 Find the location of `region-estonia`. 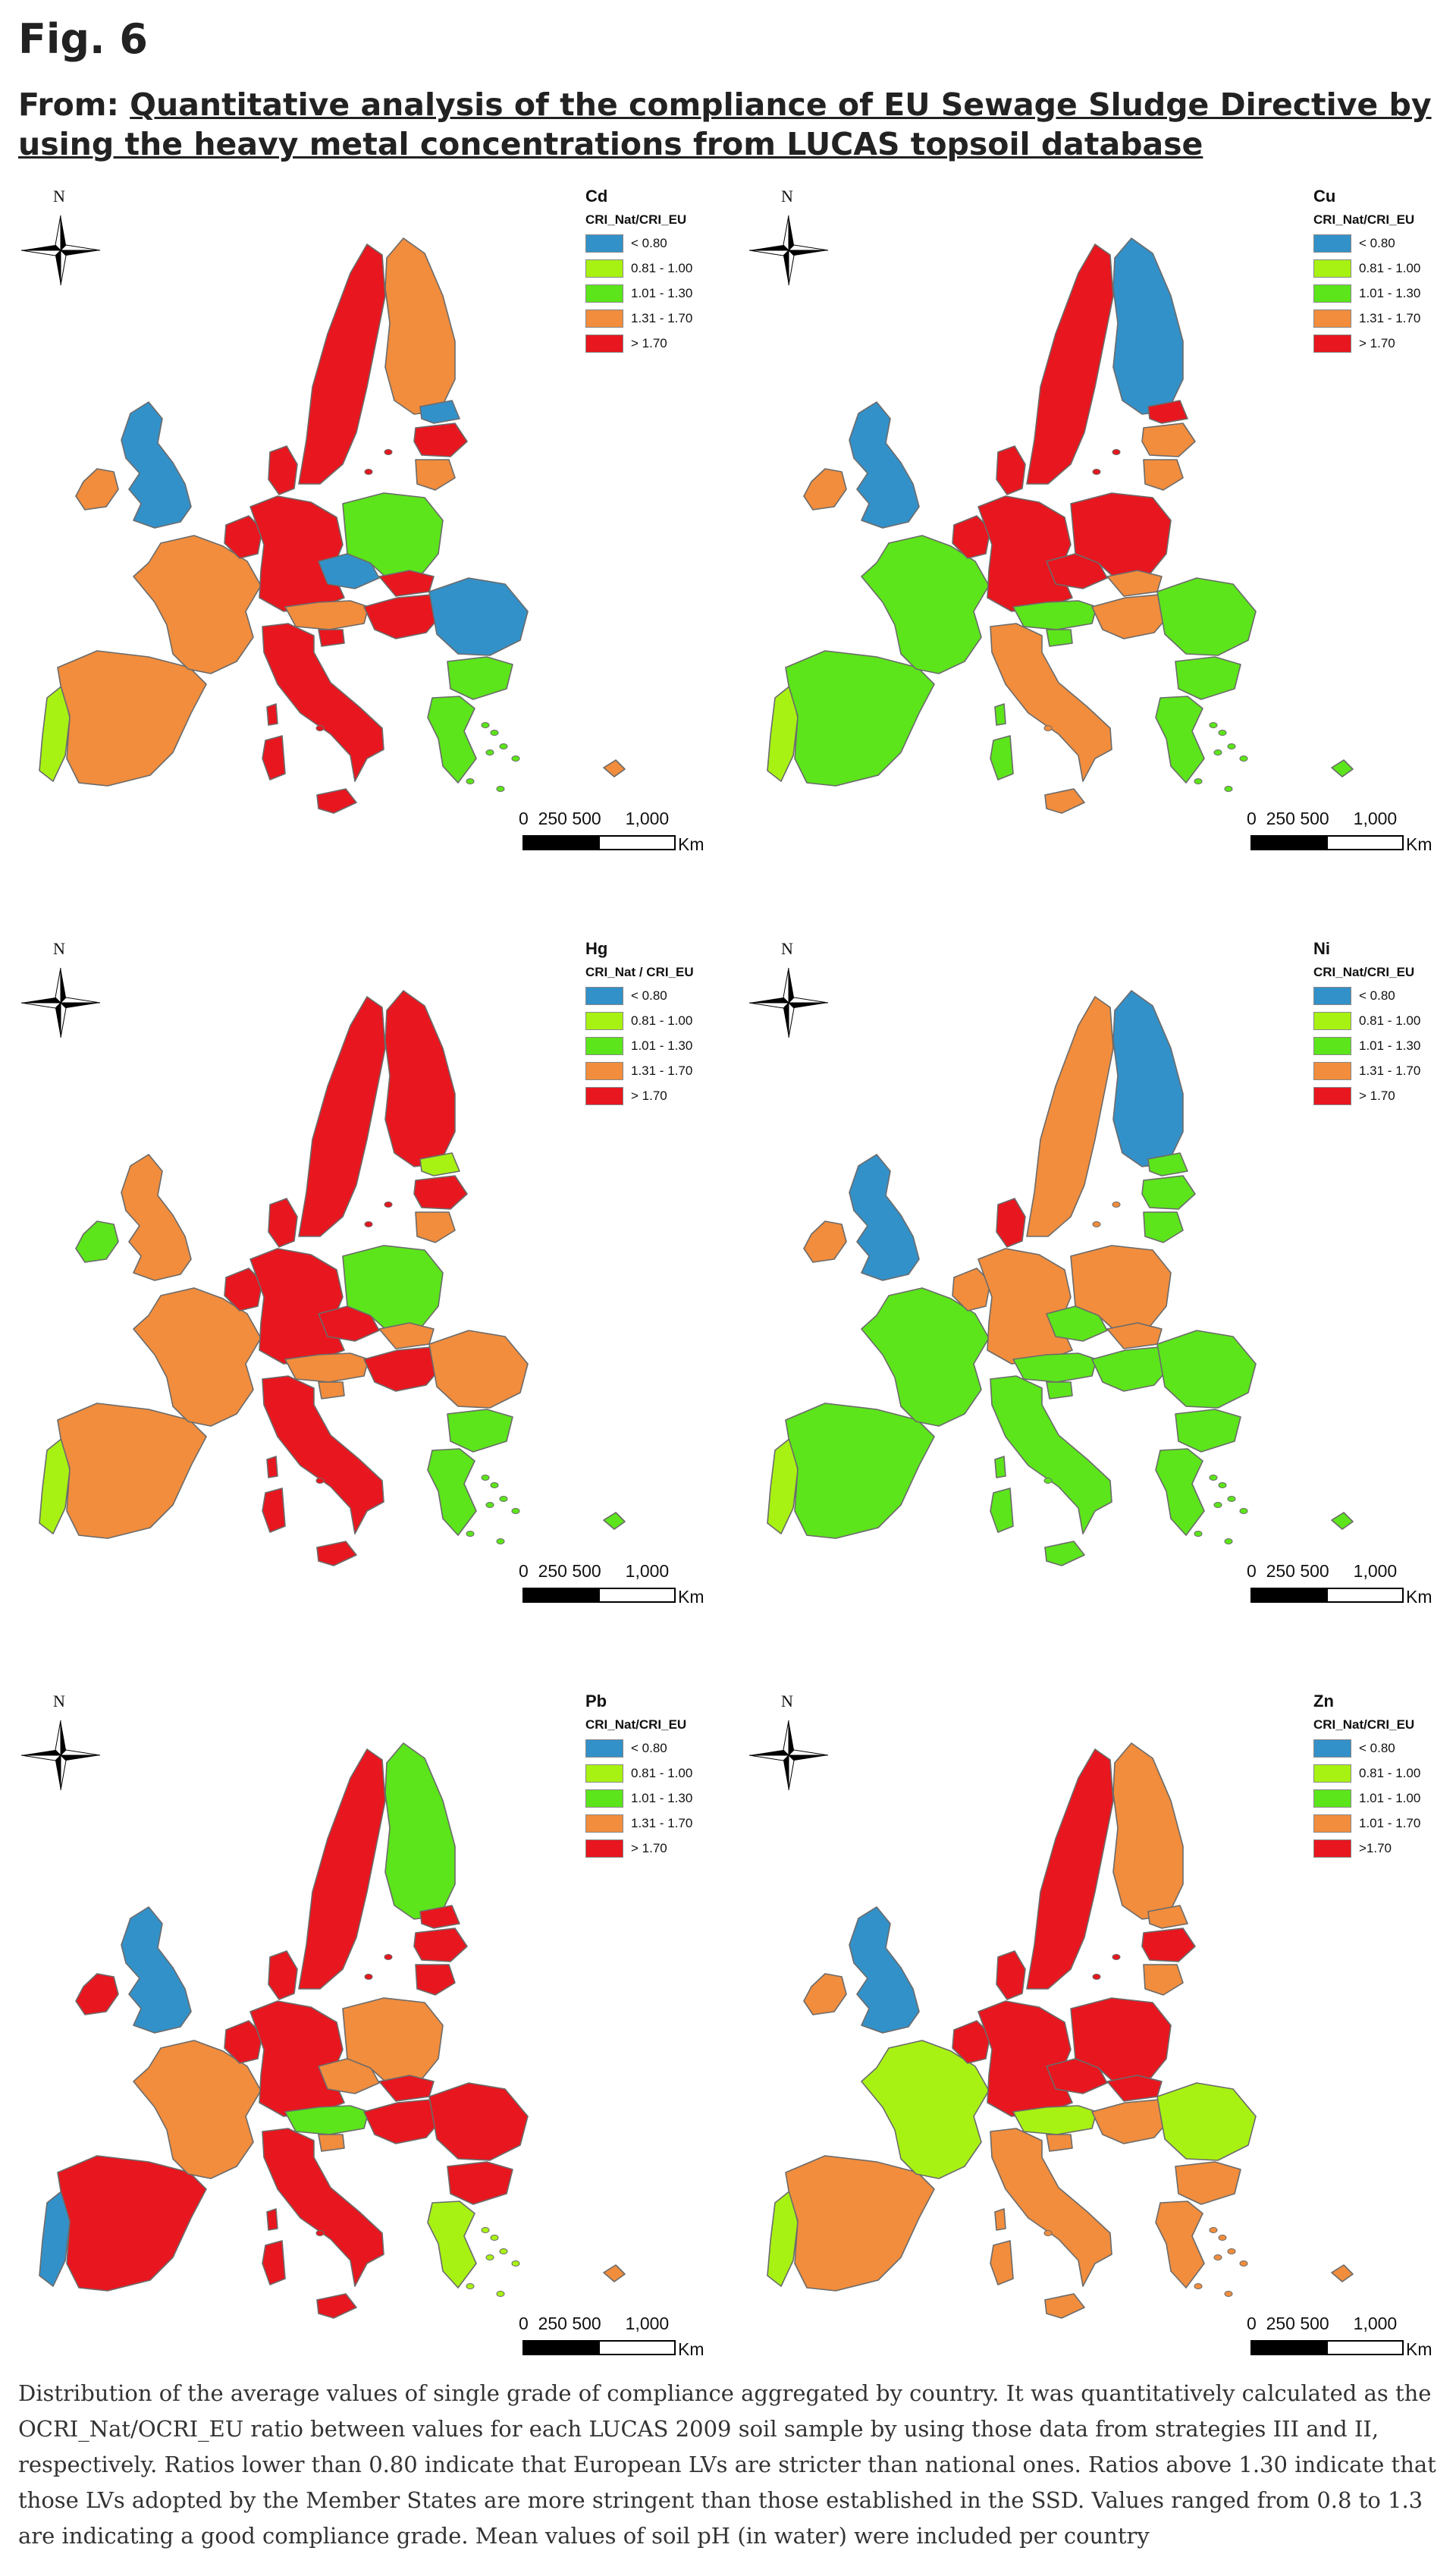

region-estonia is located at coordinates (439, 1164).